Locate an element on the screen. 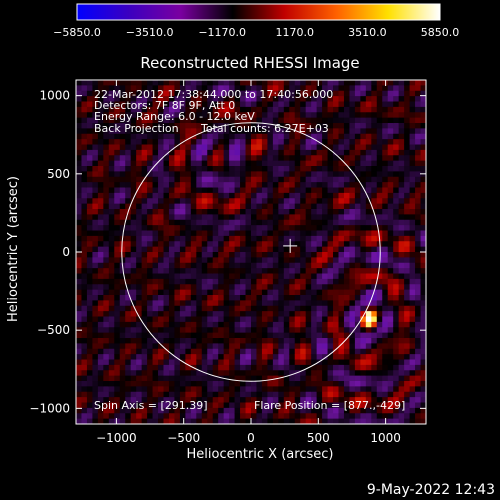 The image size is (500, 500). x-tick-label: 500 is located at coordinates (318, 438).